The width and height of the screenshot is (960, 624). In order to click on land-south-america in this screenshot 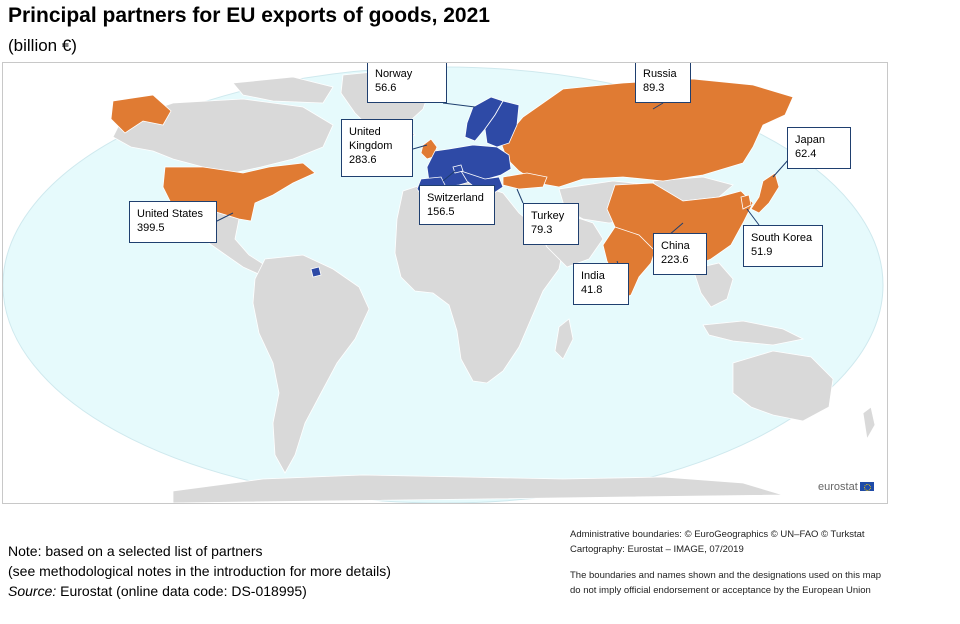, I will do `click(311, 364)`.